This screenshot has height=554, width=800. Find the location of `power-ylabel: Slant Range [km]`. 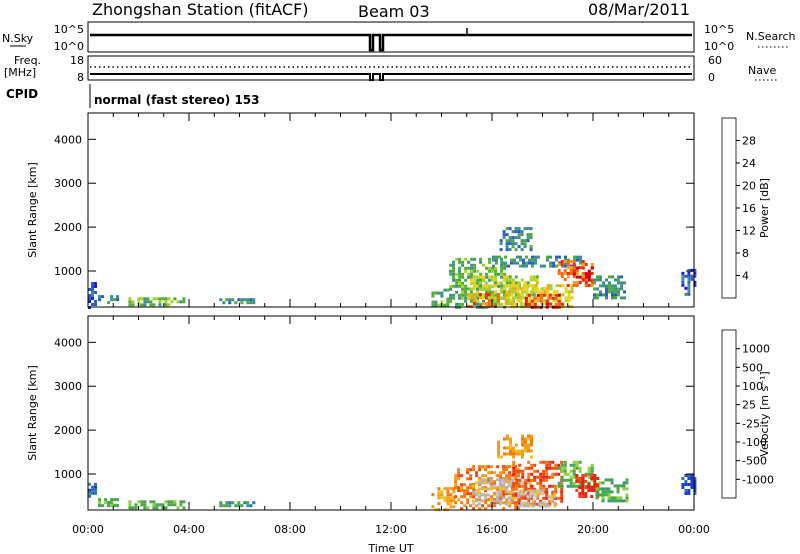

power-ylabel: Slant Range [km] is located at coordinates (32, 210).